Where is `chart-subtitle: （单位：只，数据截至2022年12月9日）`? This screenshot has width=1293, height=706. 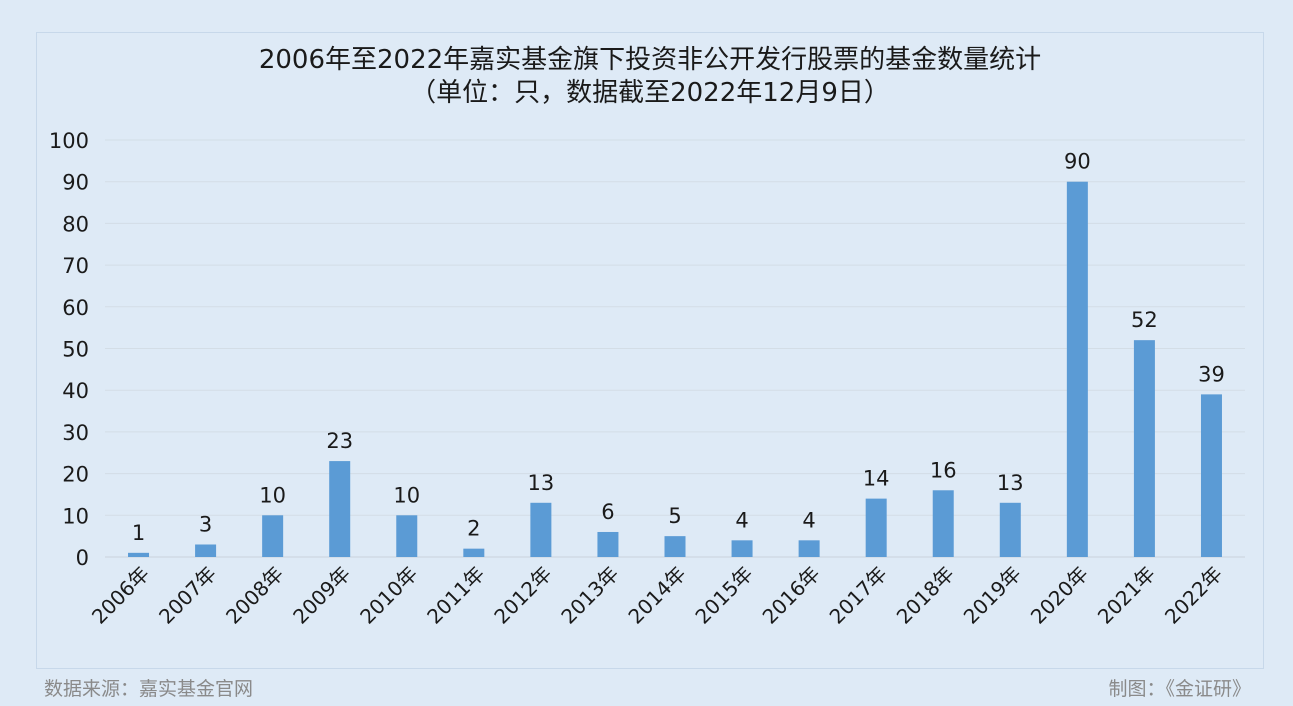
chart-subtitle: （单位：只，数据截至2022年12月9日） is located at coordinates (650, 93).